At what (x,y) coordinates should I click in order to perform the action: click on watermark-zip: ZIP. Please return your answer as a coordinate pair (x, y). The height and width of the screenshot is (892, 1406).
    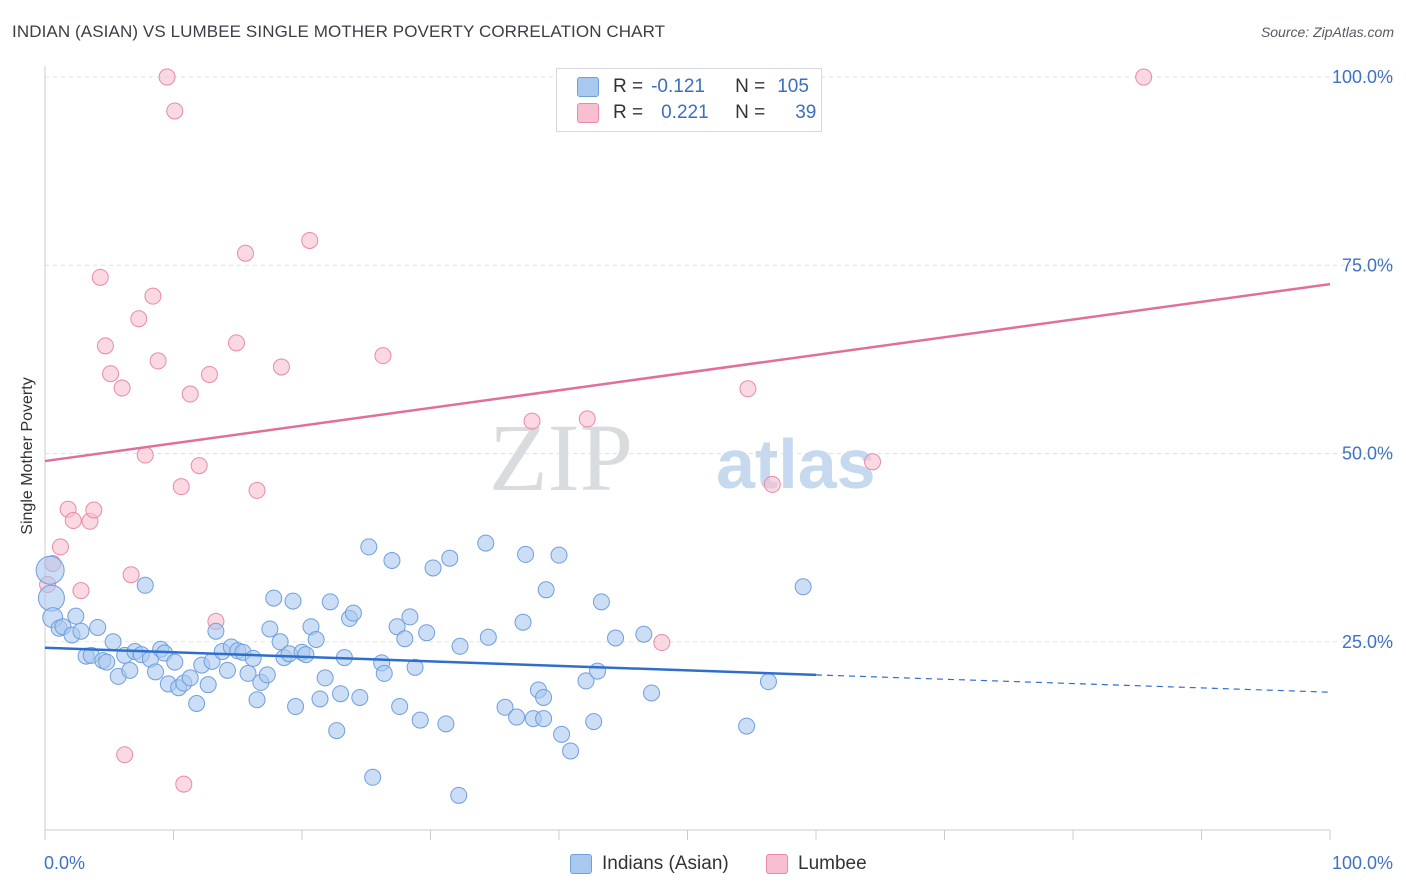
    Looking at the image, I should click on (561, 457).